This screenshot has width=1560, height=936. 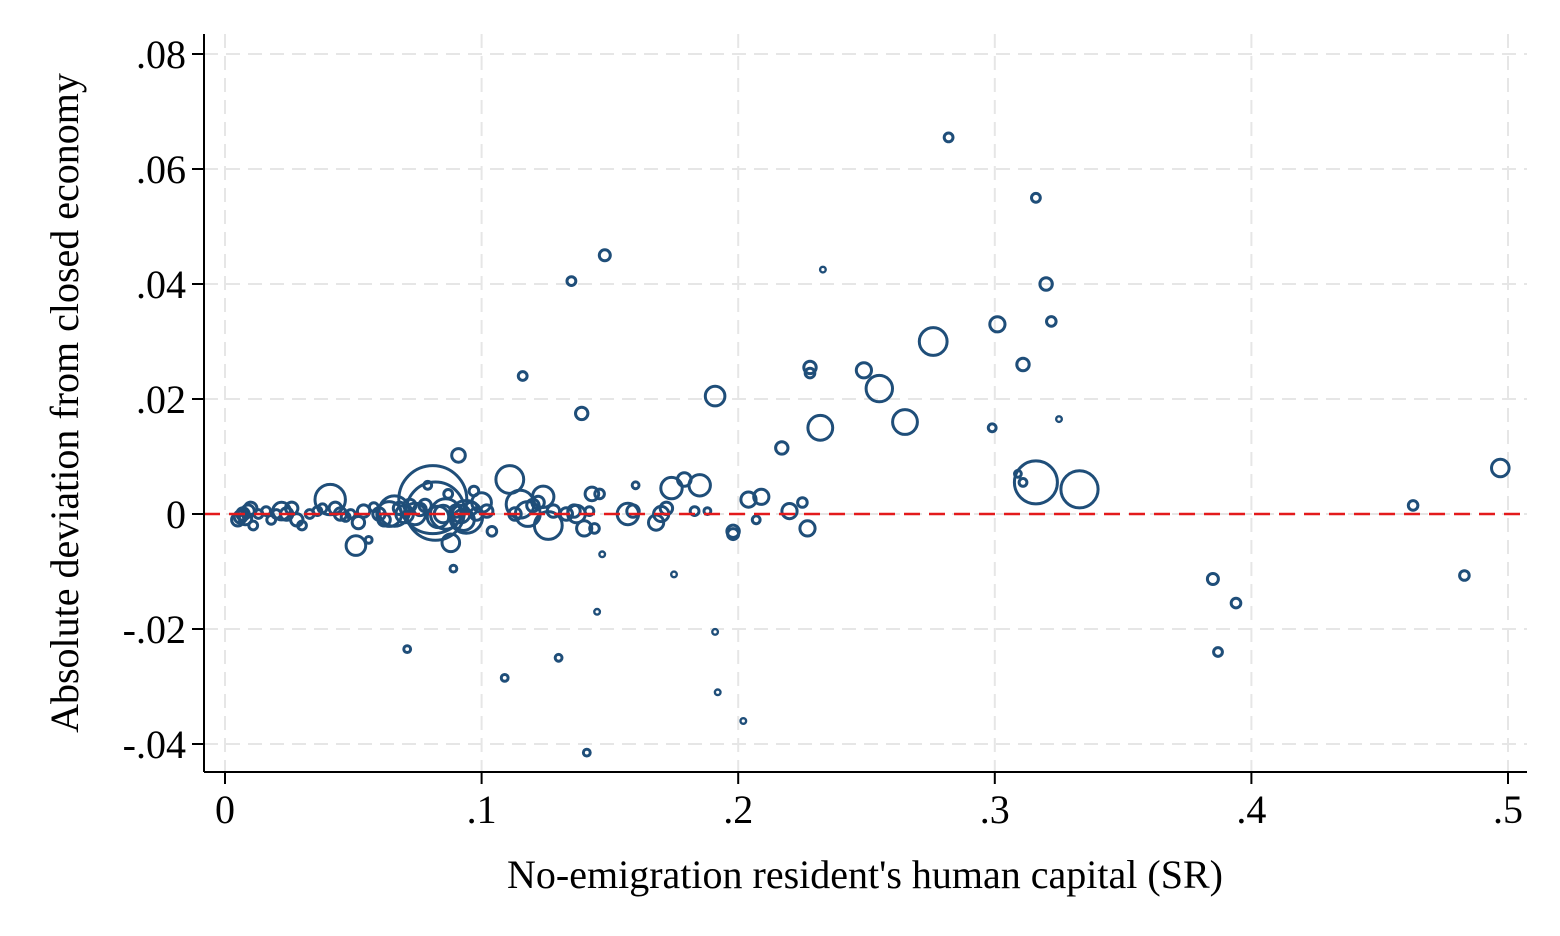 I want to click on x-tick-label: .2, so click(x=738, y=809).